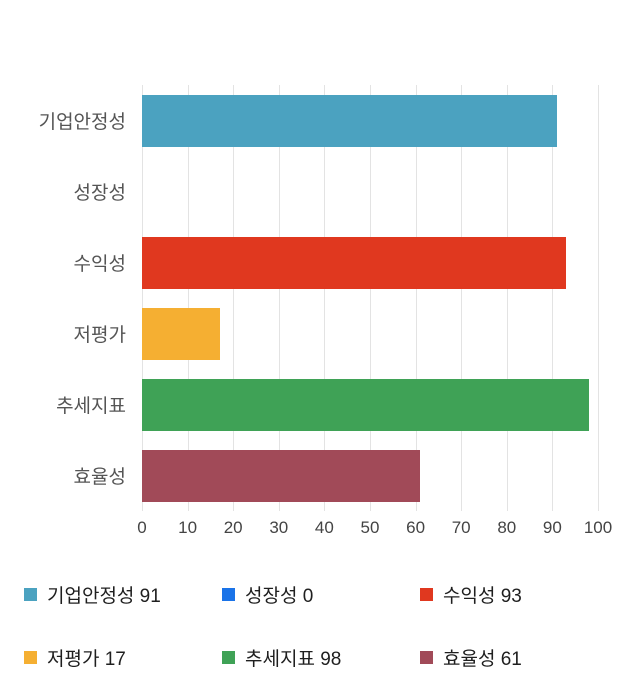  I want to click on legend-item: 기업안정성 91, so click(123, 594).